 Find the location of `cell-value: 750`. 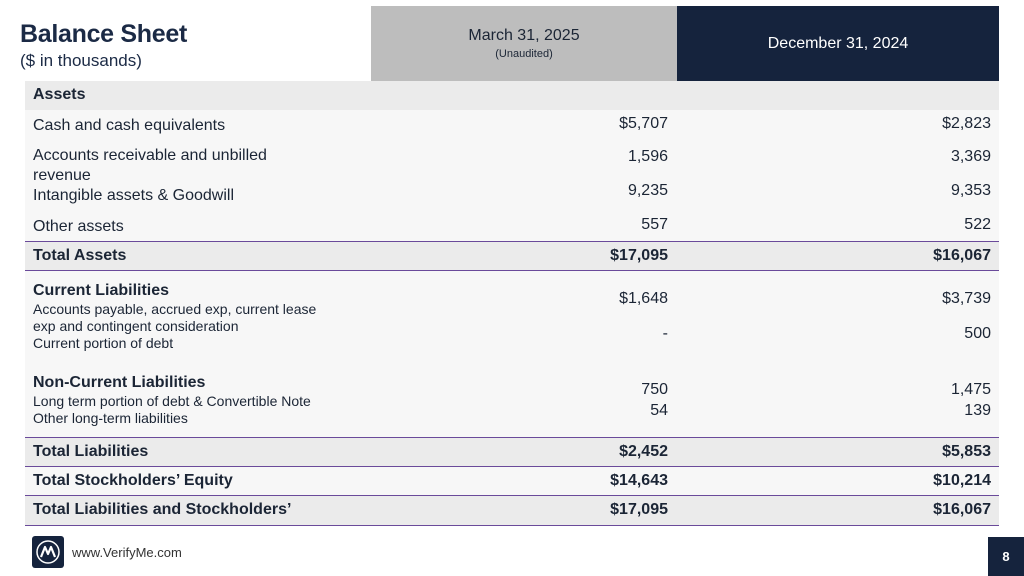

cell-value: 750 is located at coordinates (654, 389).